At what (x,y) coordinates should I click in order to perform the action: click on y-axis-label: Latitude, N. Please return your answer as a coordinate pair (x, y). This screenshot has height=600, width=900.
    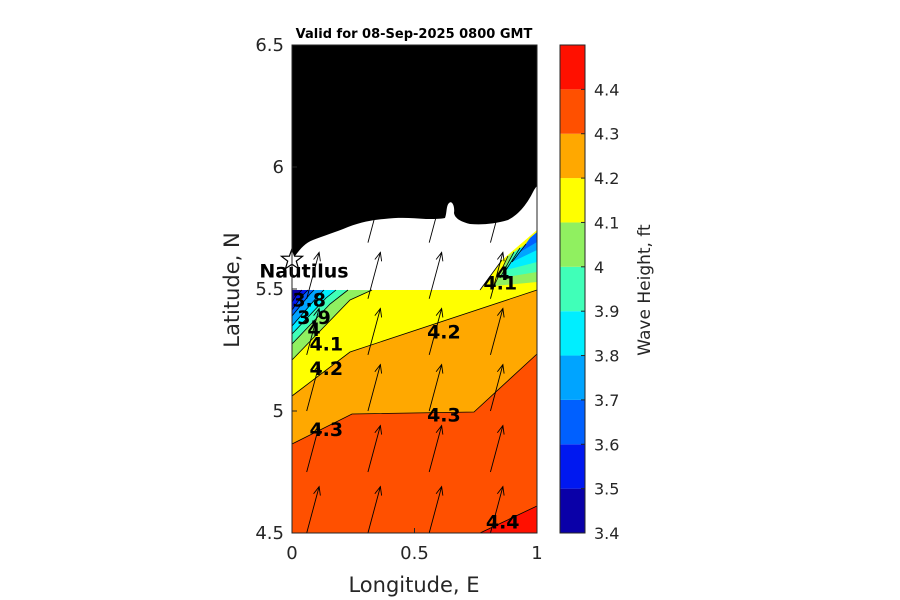
    Looking at the image, I should click on (232, 290).